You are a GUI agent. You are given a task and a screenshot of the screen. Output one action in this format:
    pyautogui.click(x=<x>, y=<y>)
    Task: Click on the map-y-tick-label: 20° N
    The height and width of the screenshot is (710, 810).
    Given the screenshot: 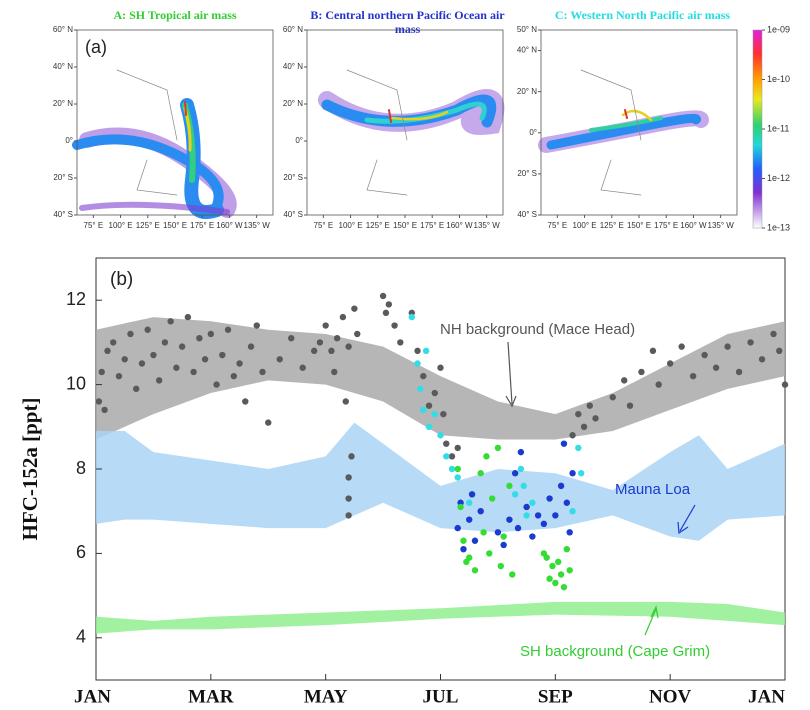 What is the action you would take?
    pyautogui.click(x=293, y=103)
    